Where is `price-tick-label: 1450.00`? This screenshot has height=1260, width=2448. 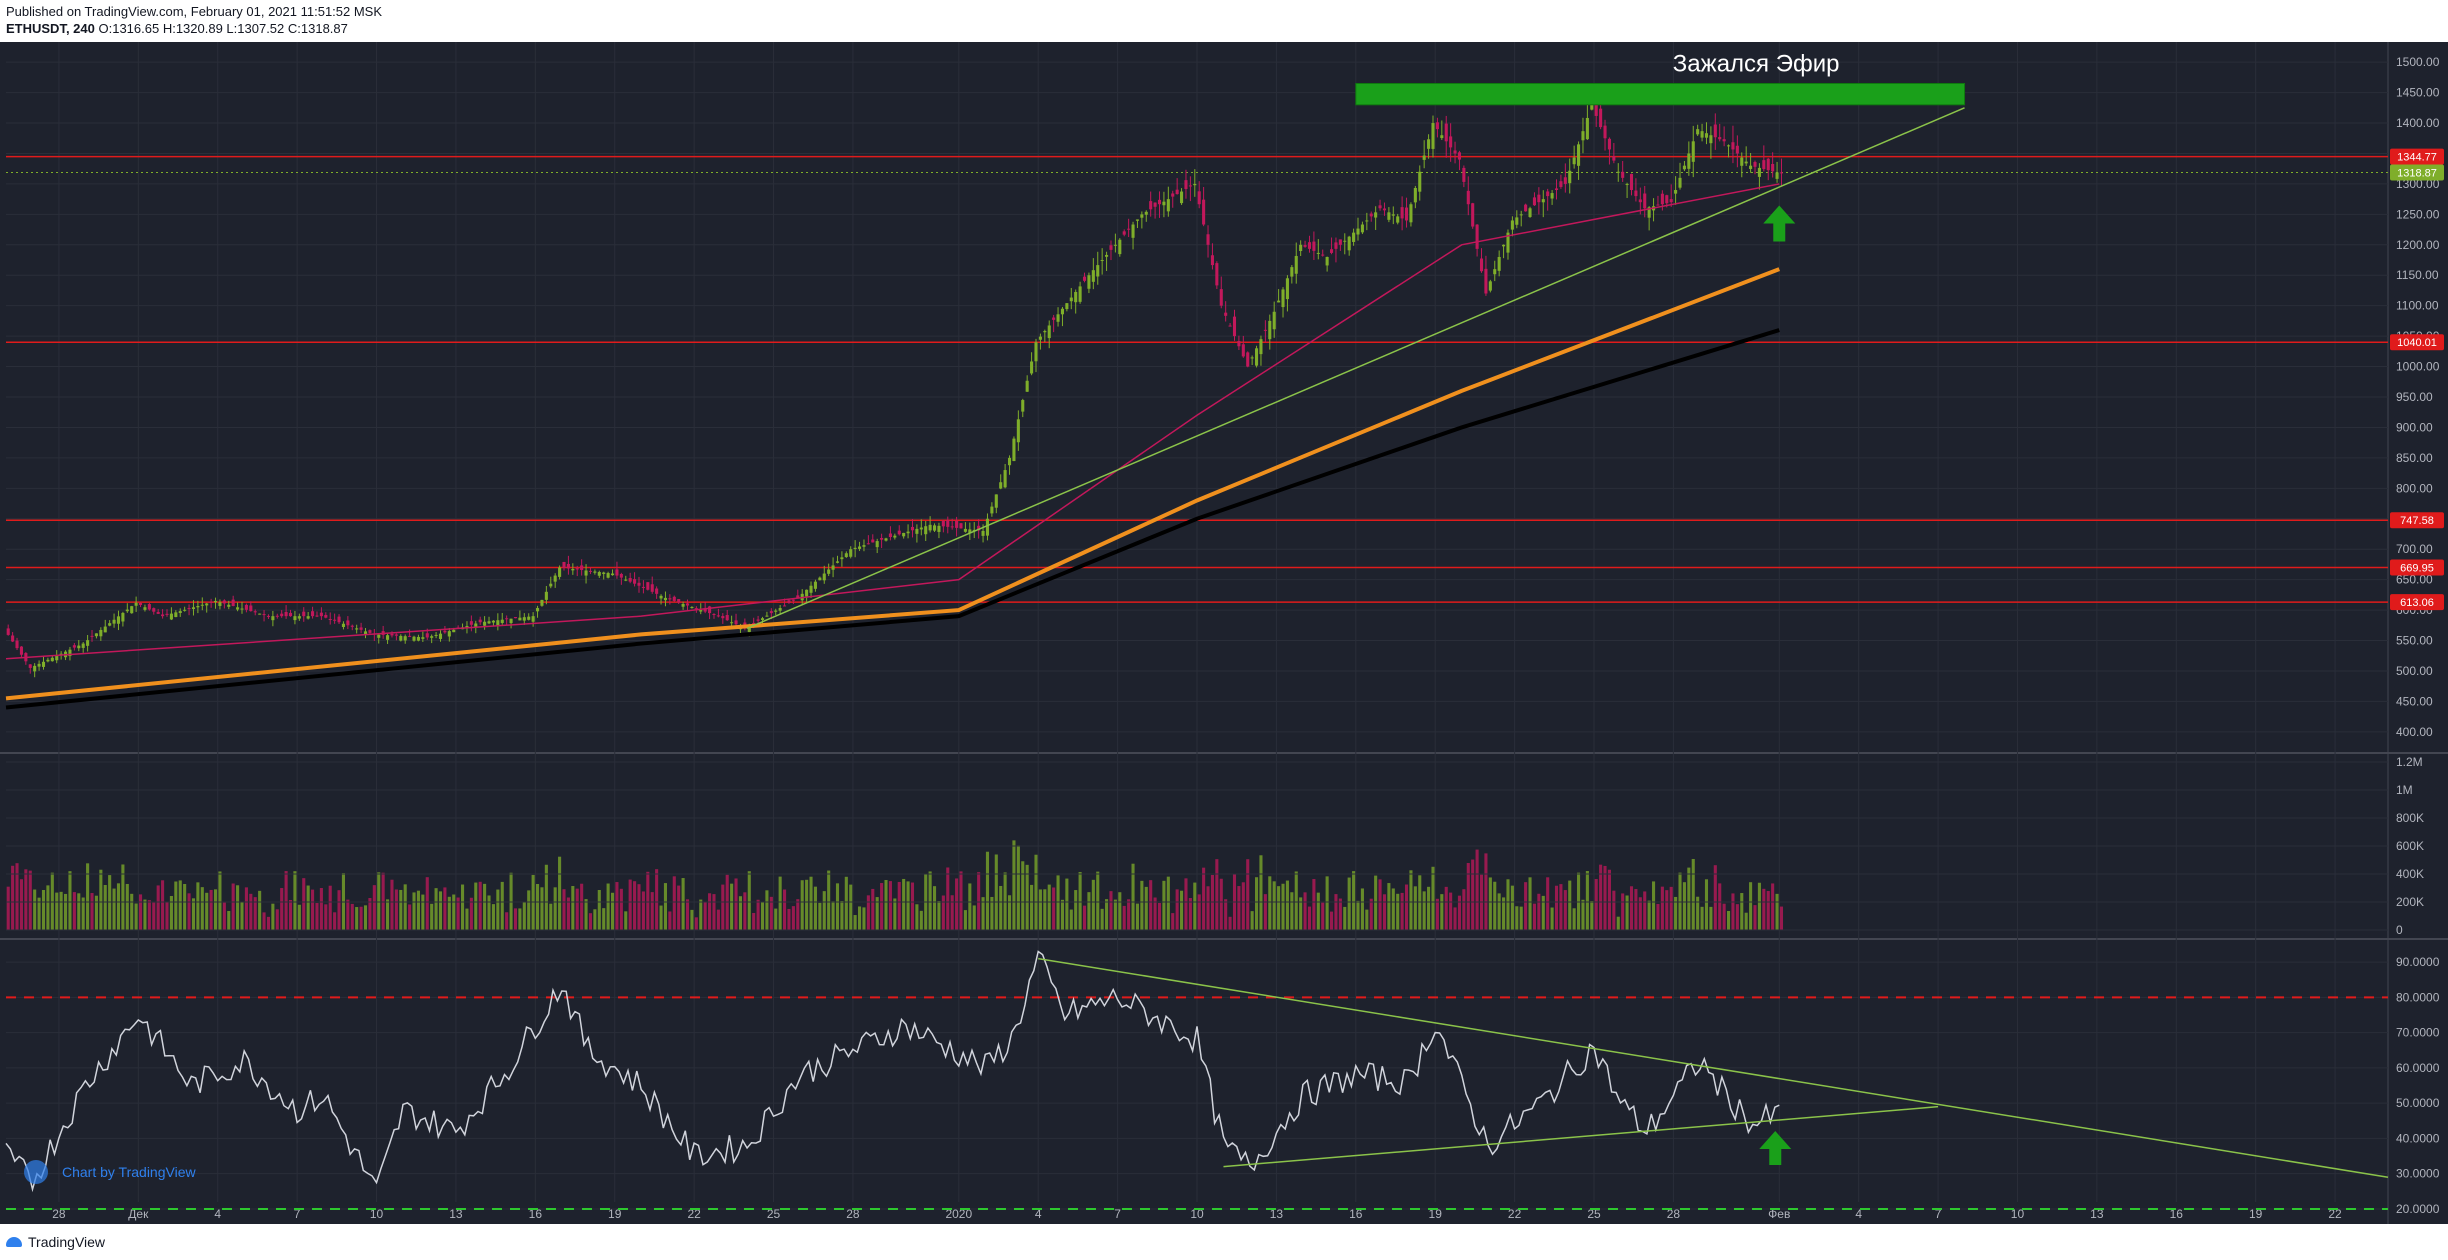
price-tick-label: 1450.00 is located at coordinates (2418, 93).